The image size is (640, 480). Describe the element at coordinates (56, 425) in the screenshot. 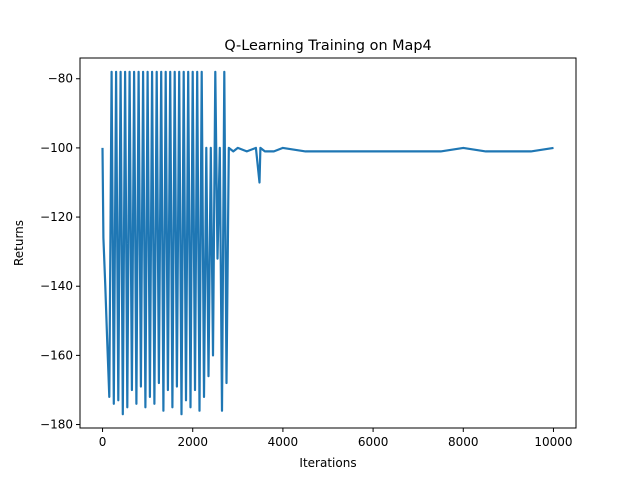

I see `y-tick-label: −180` at that location.